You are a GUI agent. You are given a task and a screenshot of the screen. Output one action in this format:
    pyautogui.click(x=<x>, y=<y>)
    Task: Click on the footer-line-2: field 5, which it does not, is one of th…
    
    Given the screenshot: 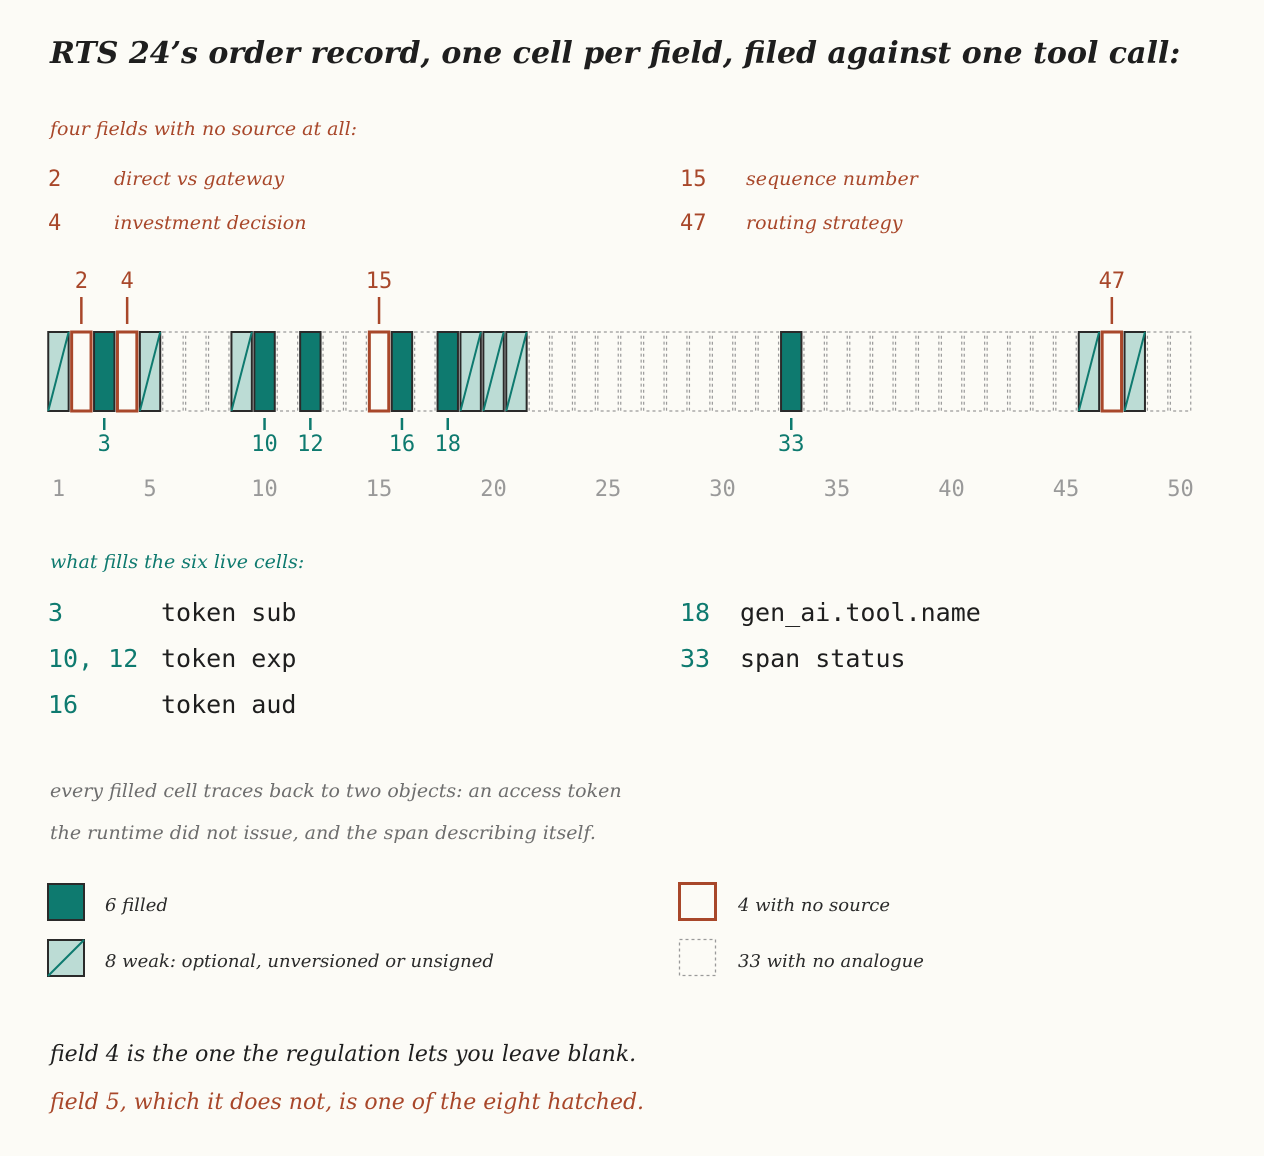 What is the action you would take?
    pyautogui.click(x=347, y=1102)
    